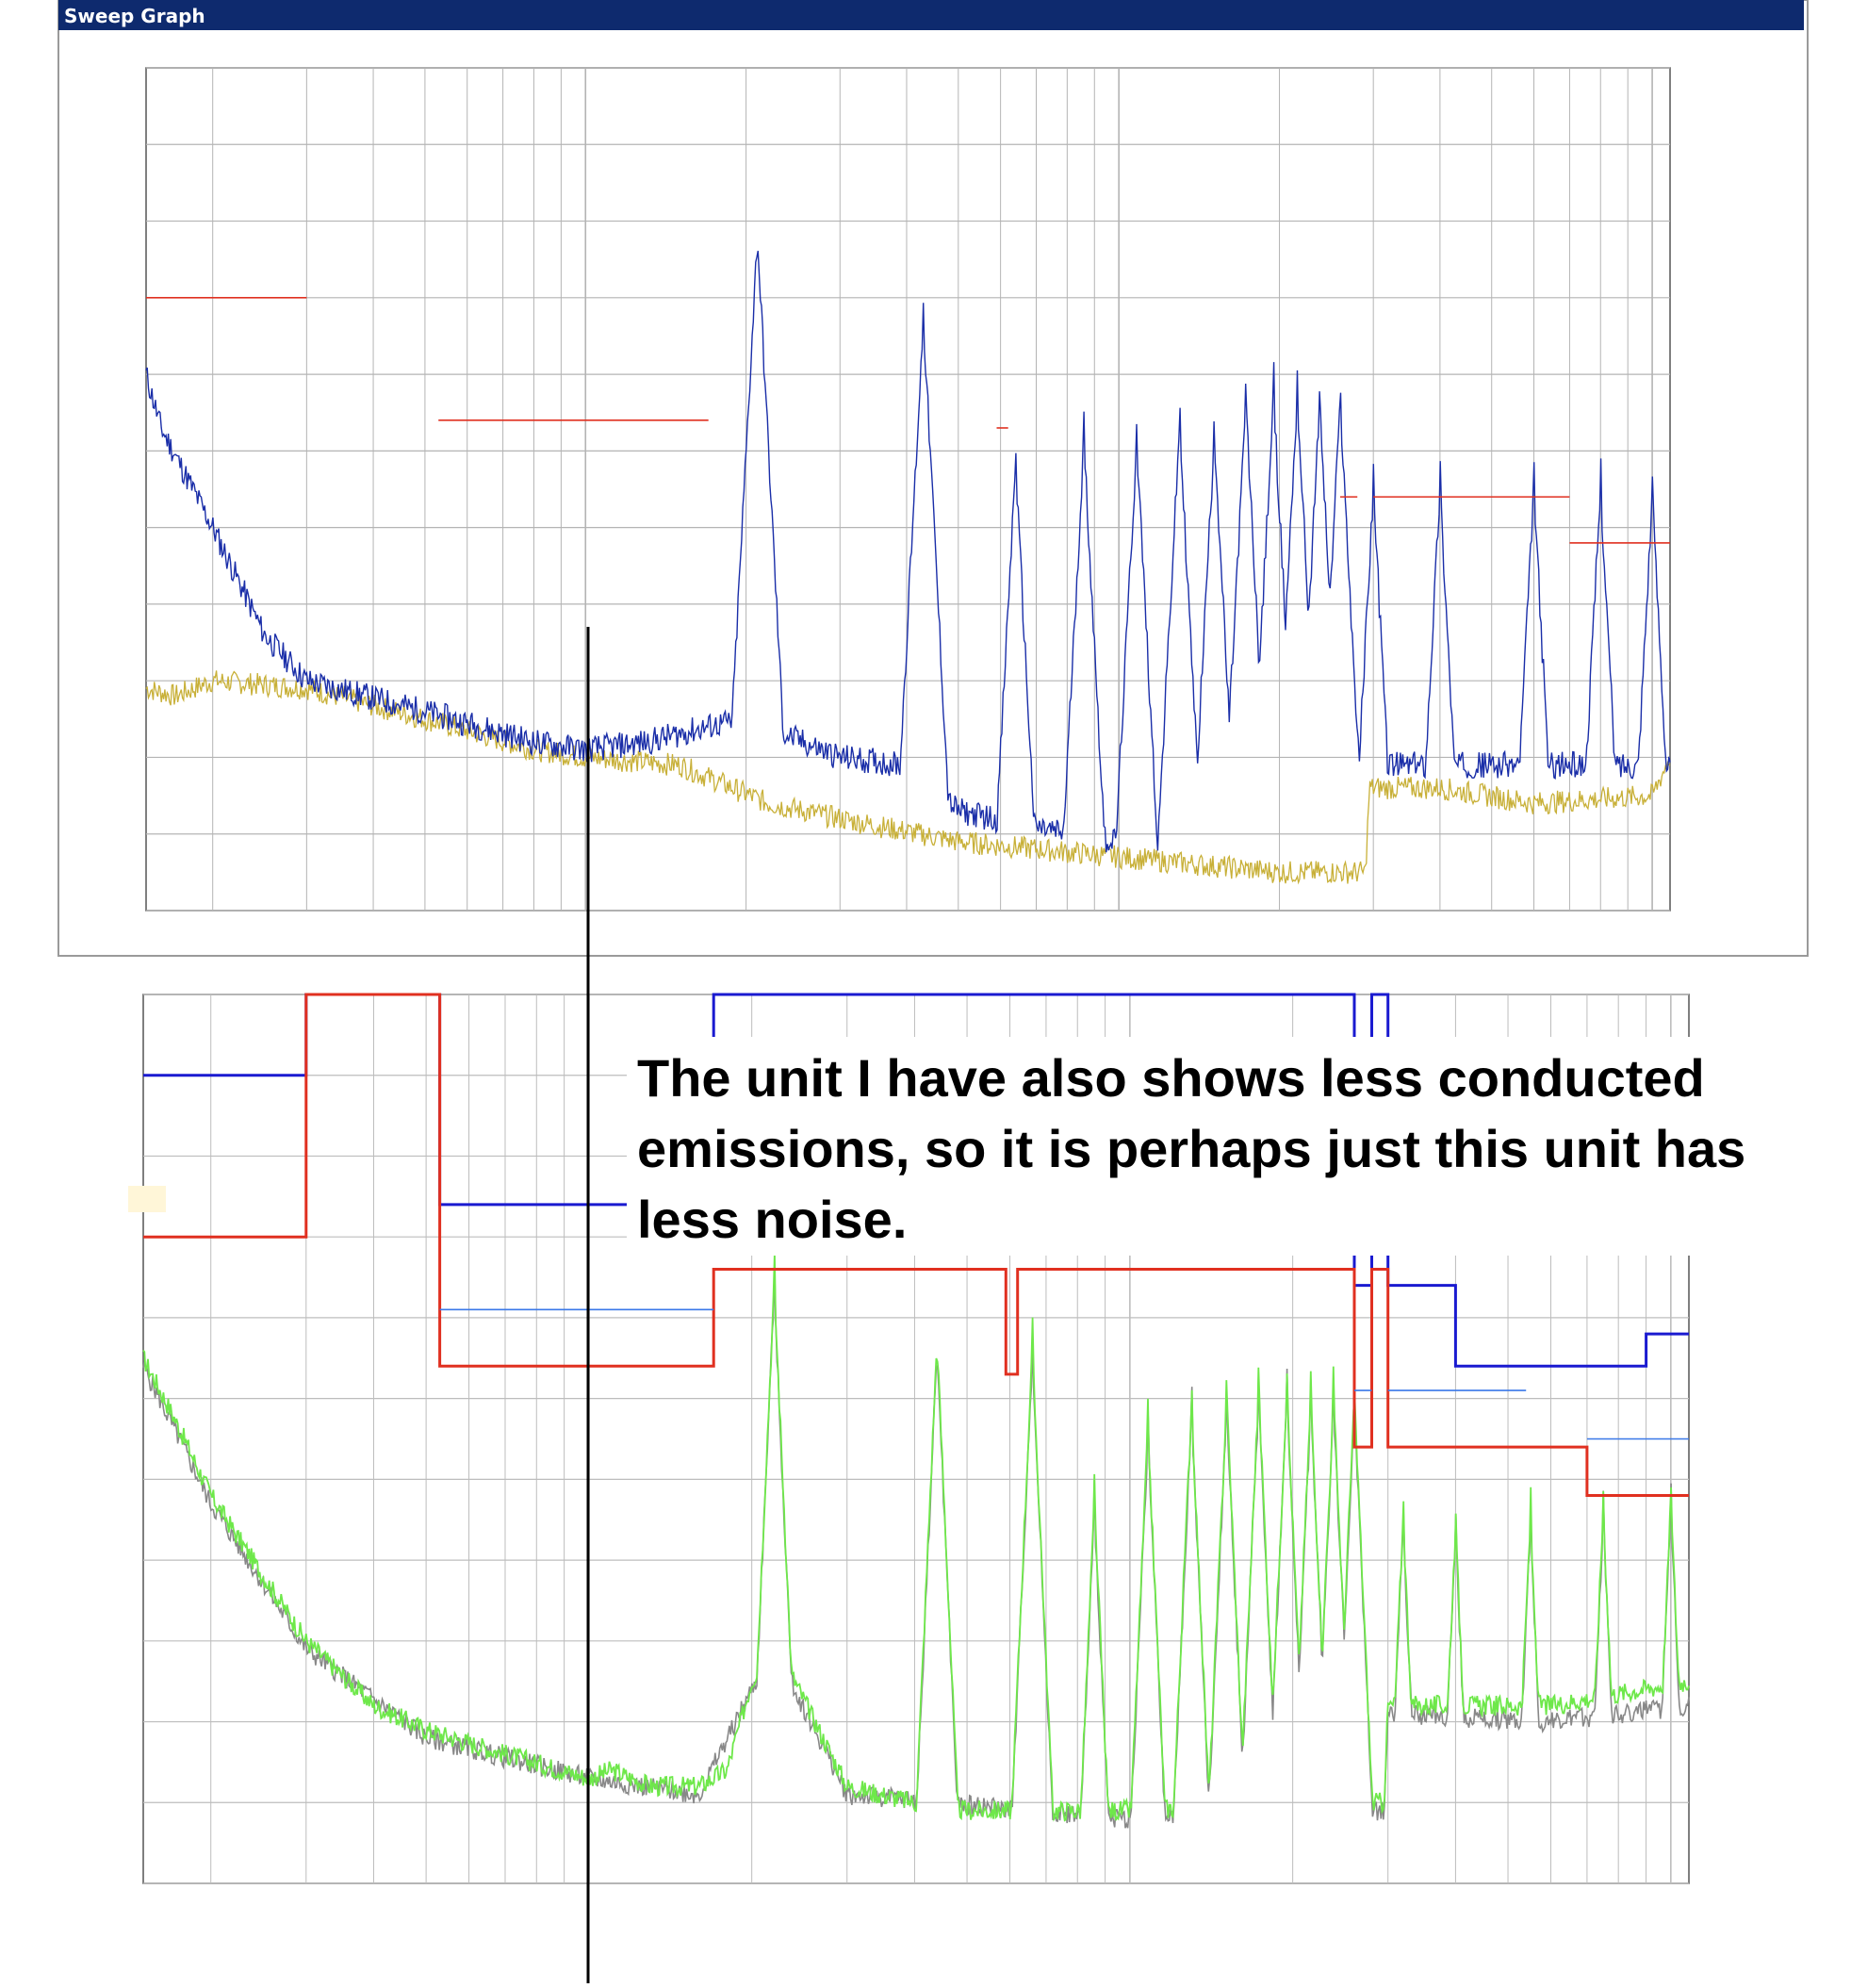 This screenshot has height=1988, width=1851. I want to click on annotation-line-3: less noise., so click(772, 1219).